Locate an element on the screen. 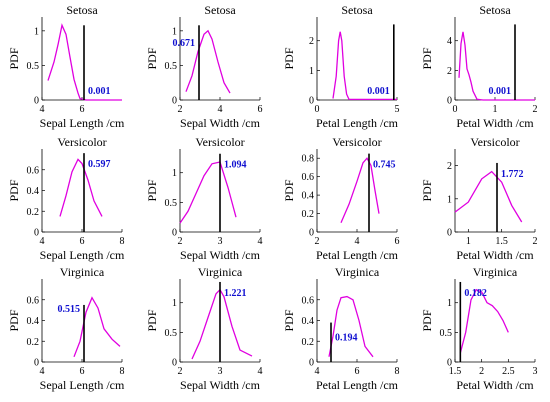 The image size is (550, 402). panel-1: 4 6 0 0.5 1 Setosa Sepal Length /cm PDF 0.001 is located at coordinates (66, 66).